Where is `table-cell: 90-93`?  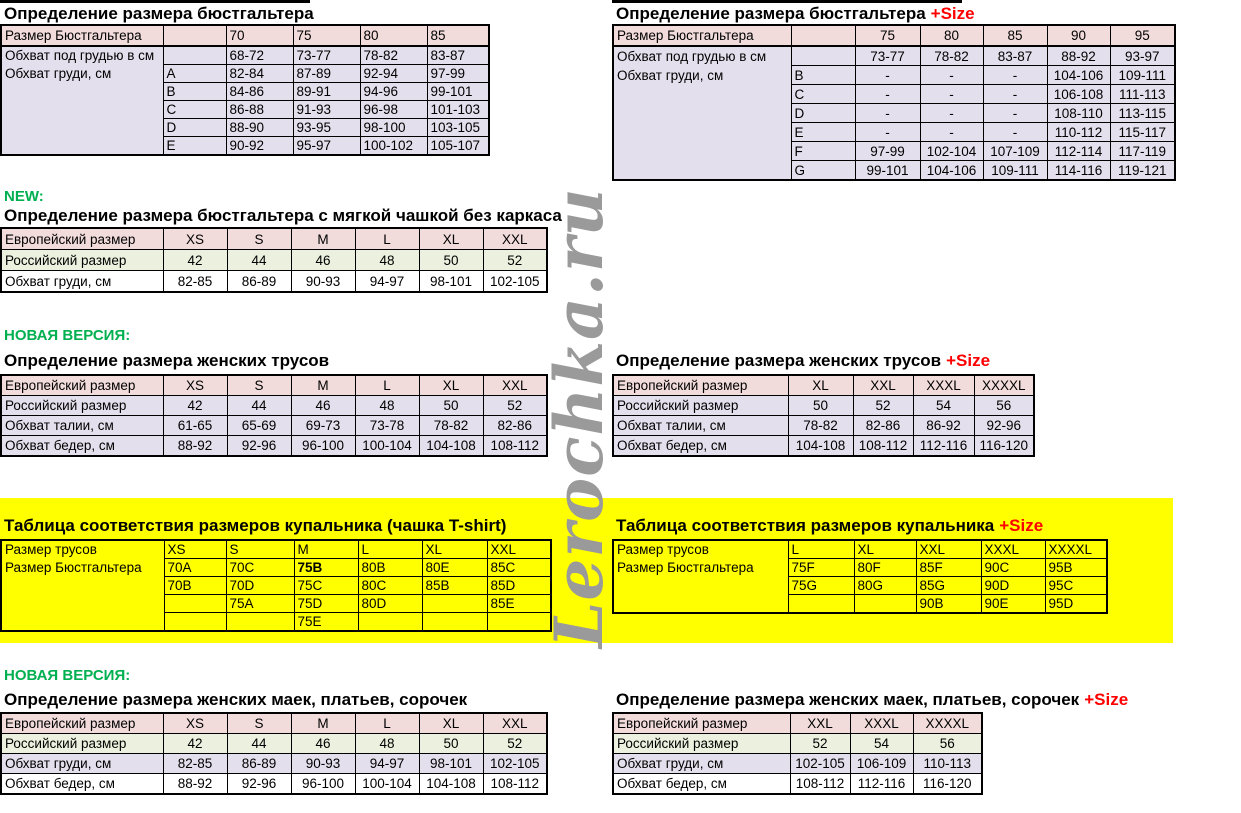
table-cell: 90-93 is located at coordinates (323, 763).